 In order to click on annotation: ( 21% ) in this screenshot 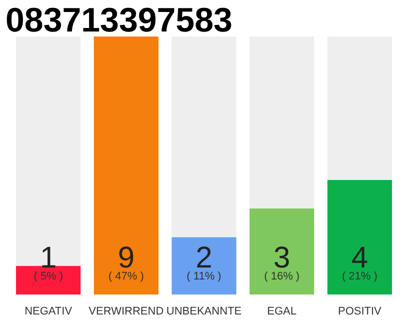, I will do `click(360, 276)`.